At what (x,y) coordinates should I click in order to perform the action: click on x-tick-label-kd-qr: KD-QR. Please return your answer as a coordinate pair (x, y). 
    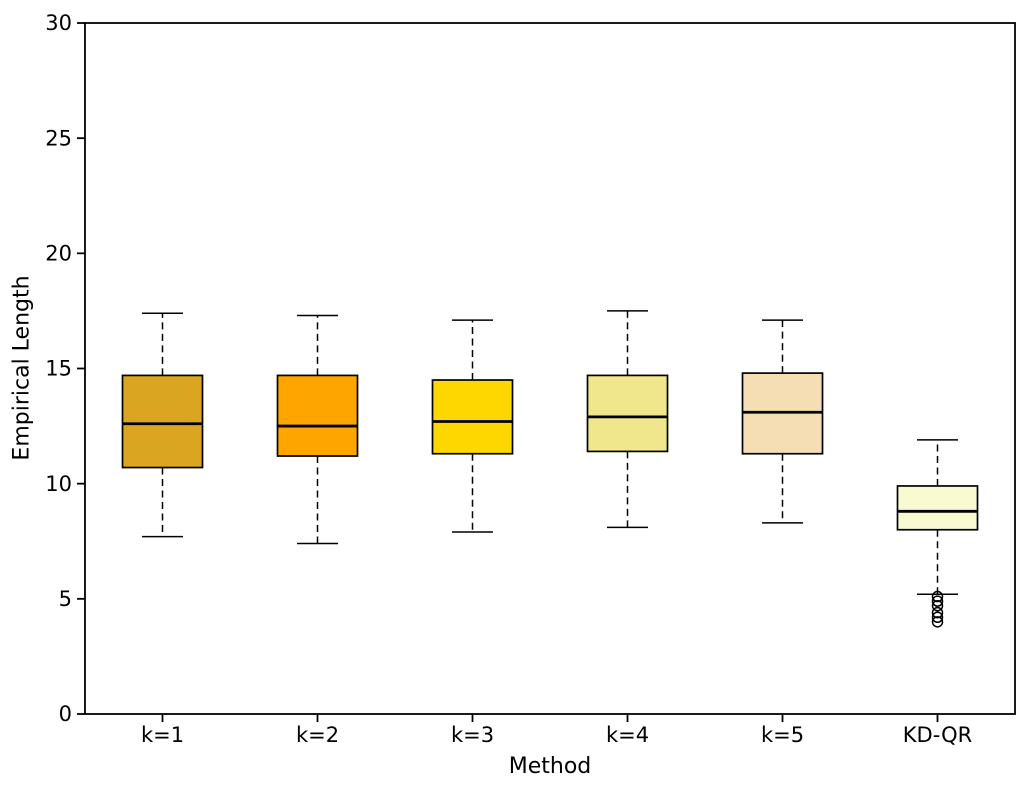
    Looking at the image, I should click on (937, 735).